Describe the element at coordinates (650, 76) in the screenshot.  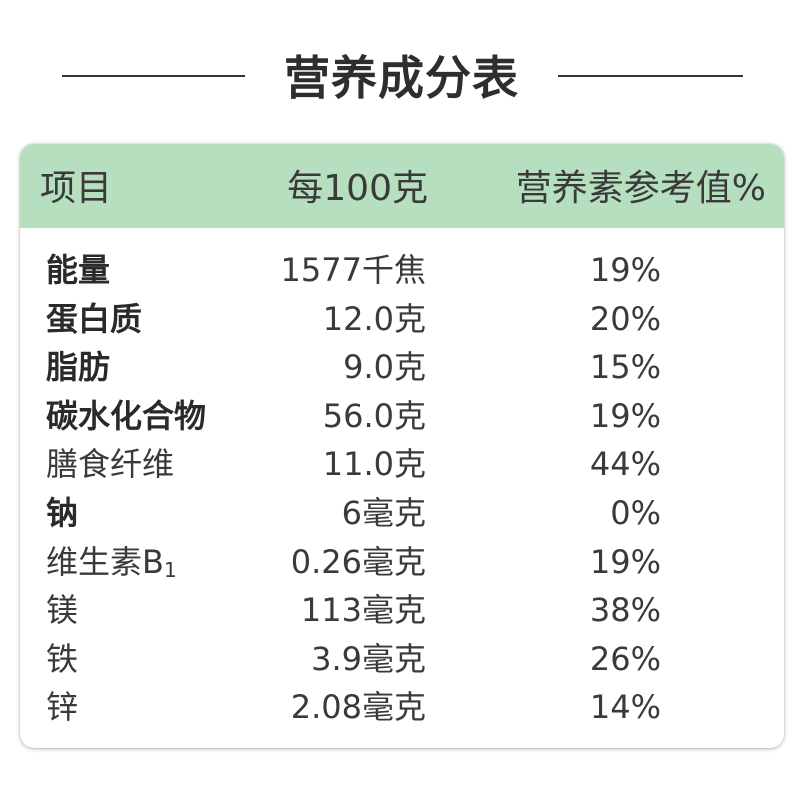
I see `title-divider-right` at that location.